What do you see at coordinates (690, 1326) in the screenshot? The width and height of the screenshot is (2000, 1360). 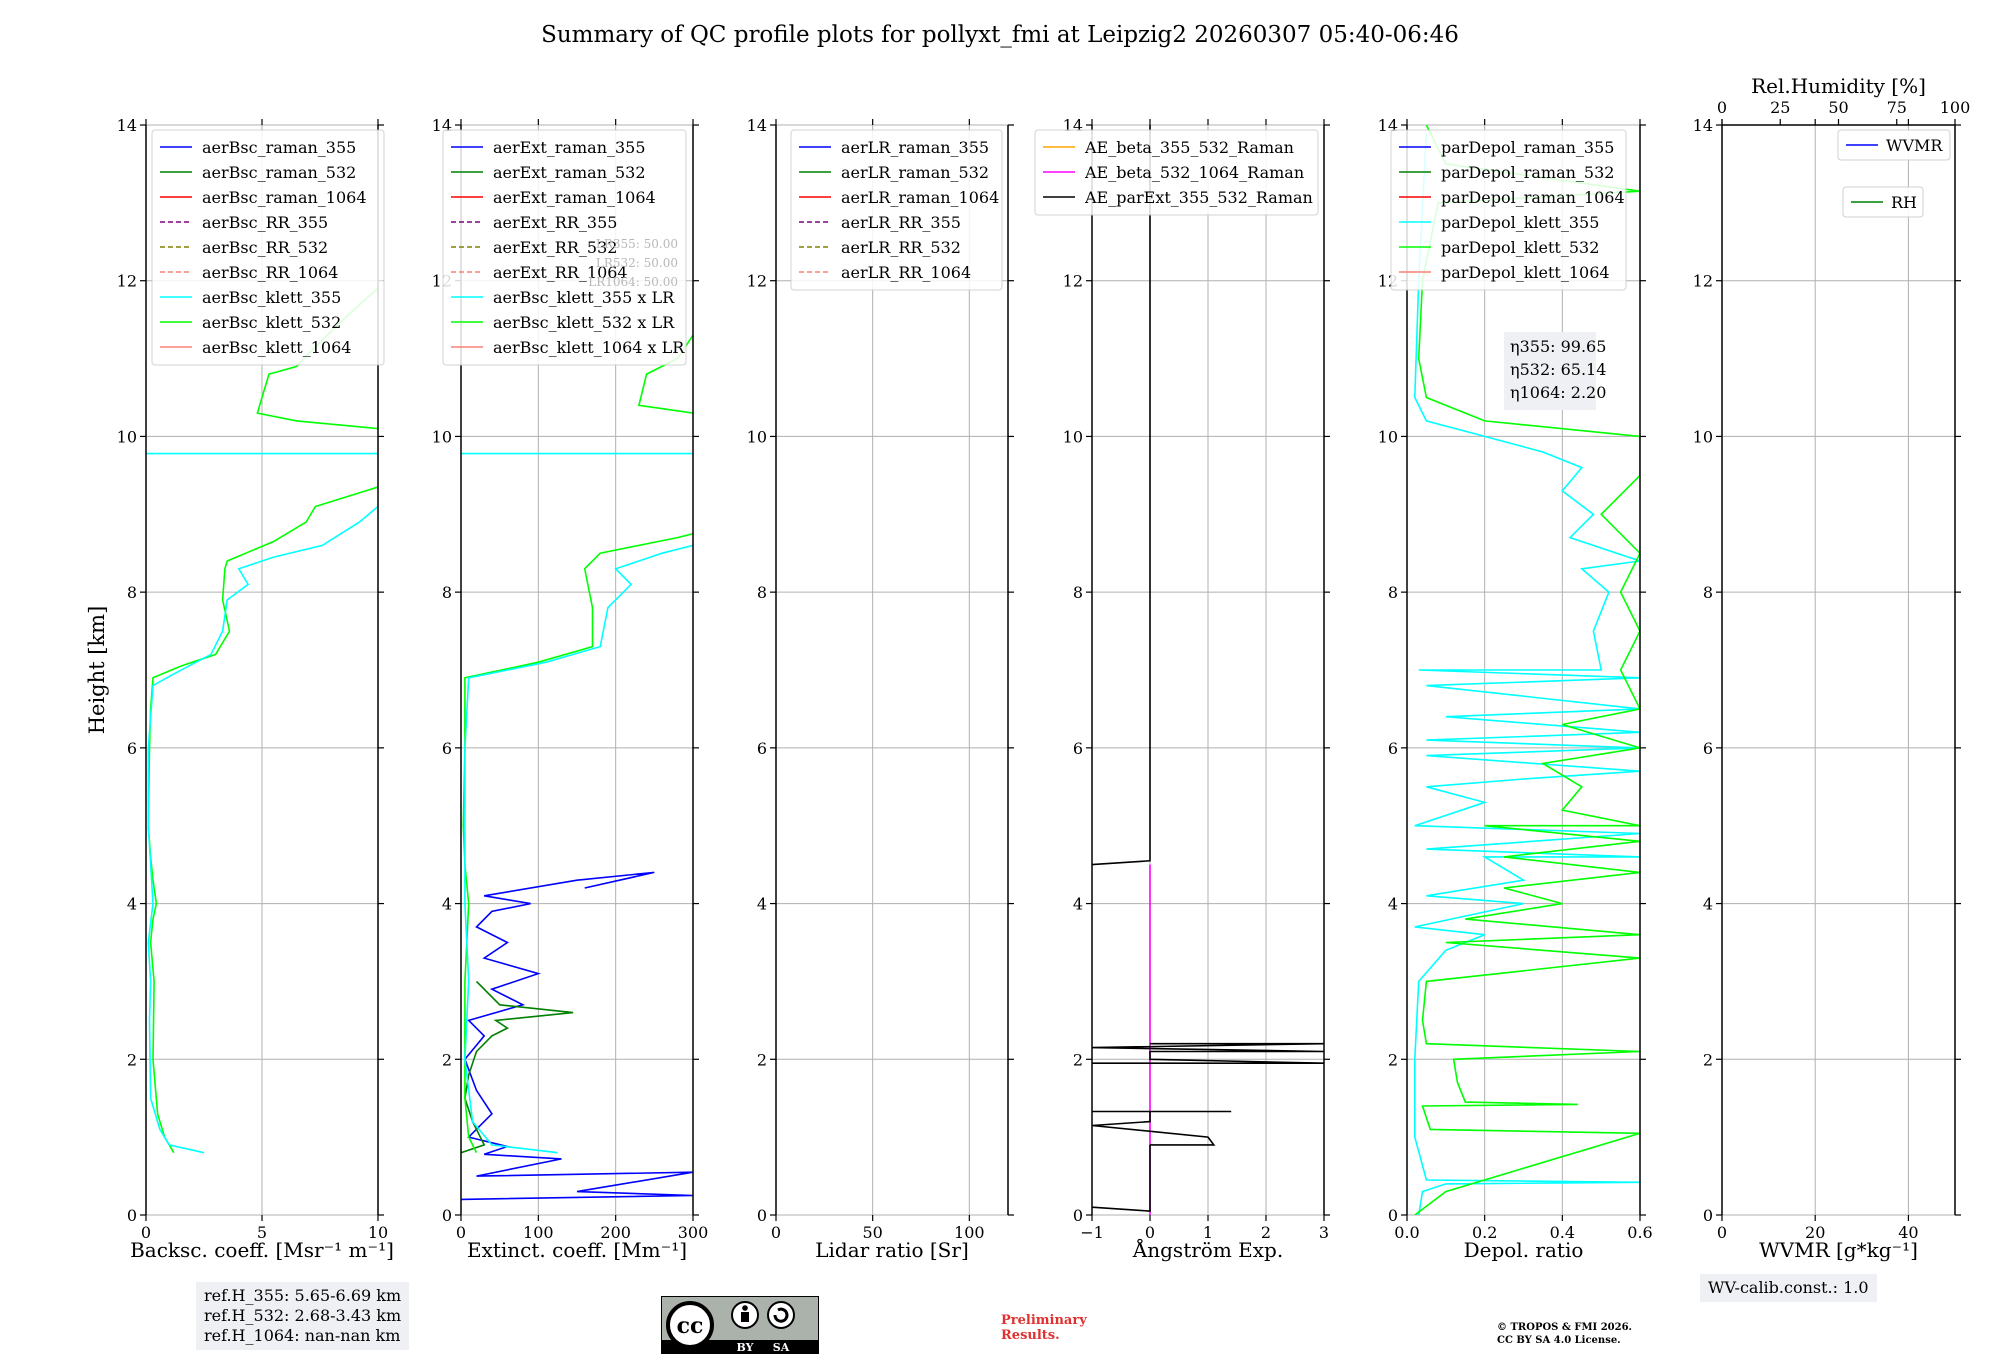 I see `cc-text: cc` at bounding box center [690, 1326].